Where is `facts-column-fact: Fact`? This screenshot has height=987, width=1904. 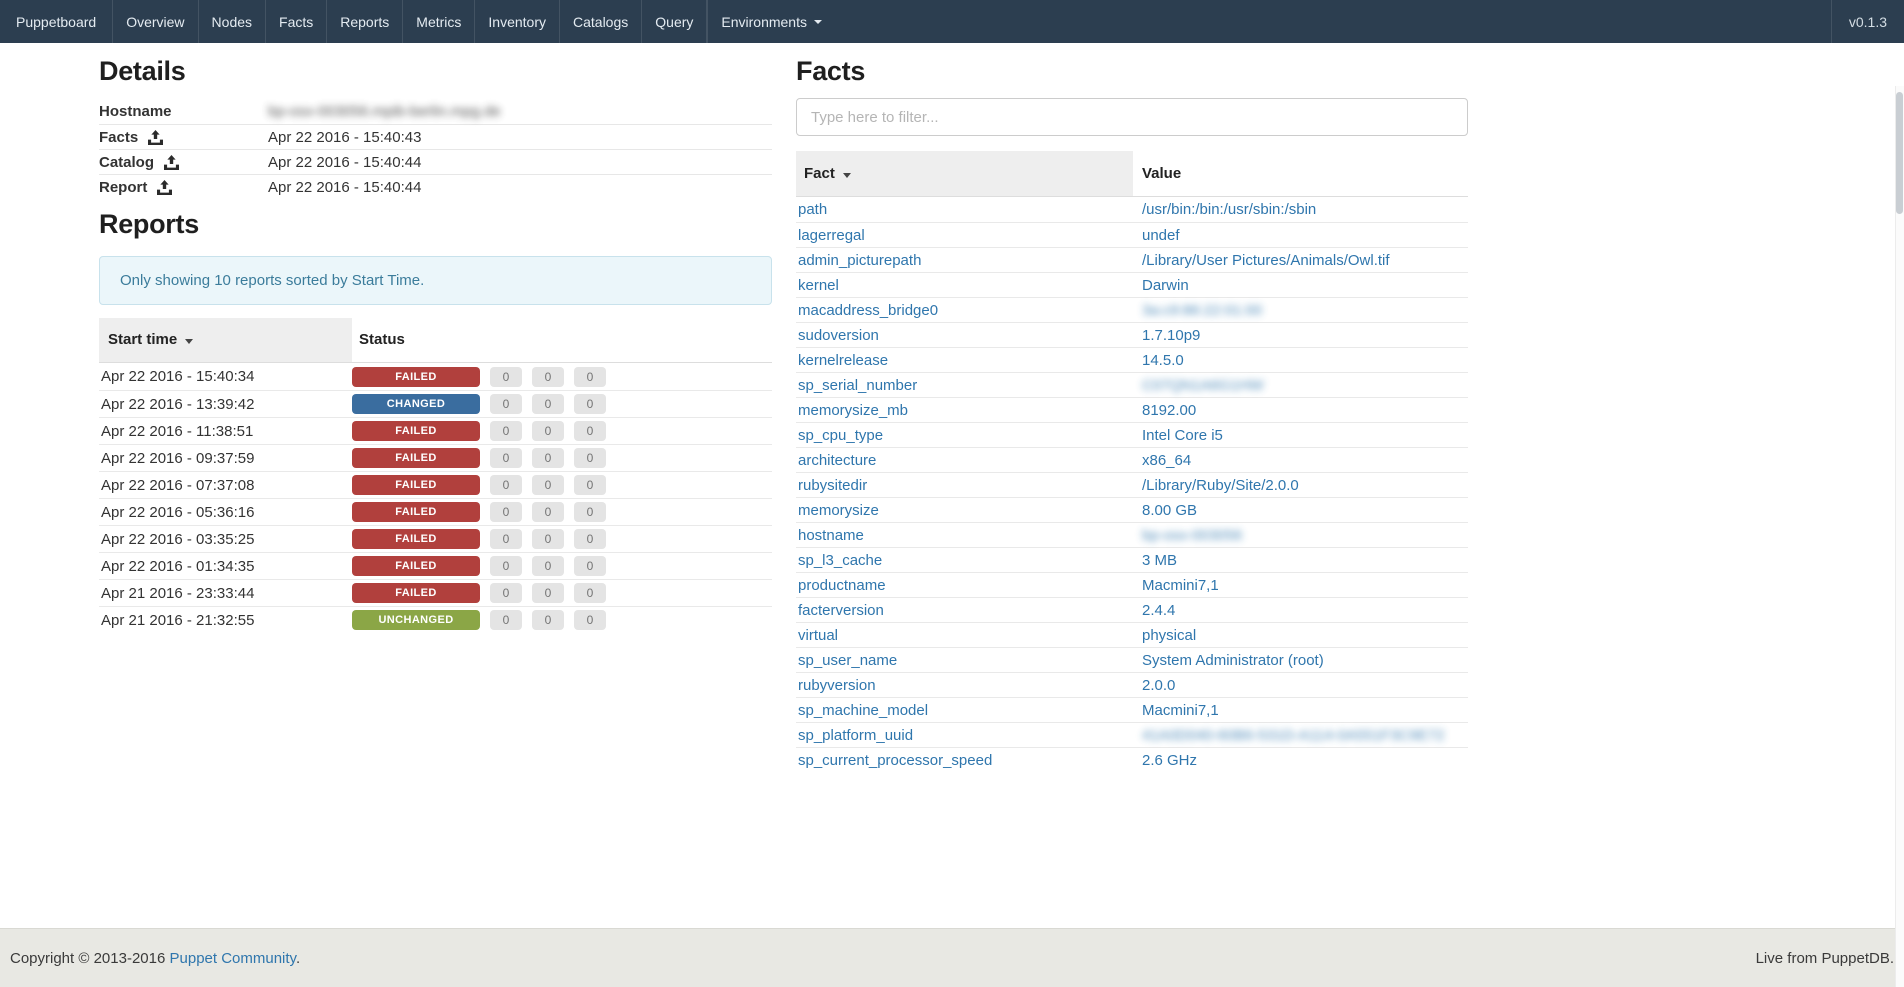
facts-column-fact: Fact is located at coordinates (964, 173).